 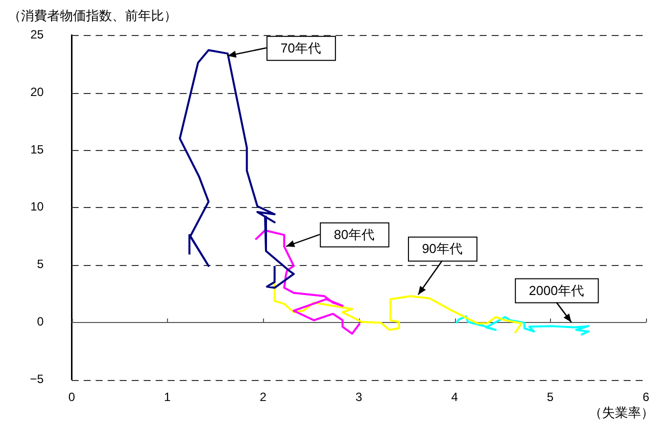 I want to click on x-tick-label: 5, so click(x=550, y=397).